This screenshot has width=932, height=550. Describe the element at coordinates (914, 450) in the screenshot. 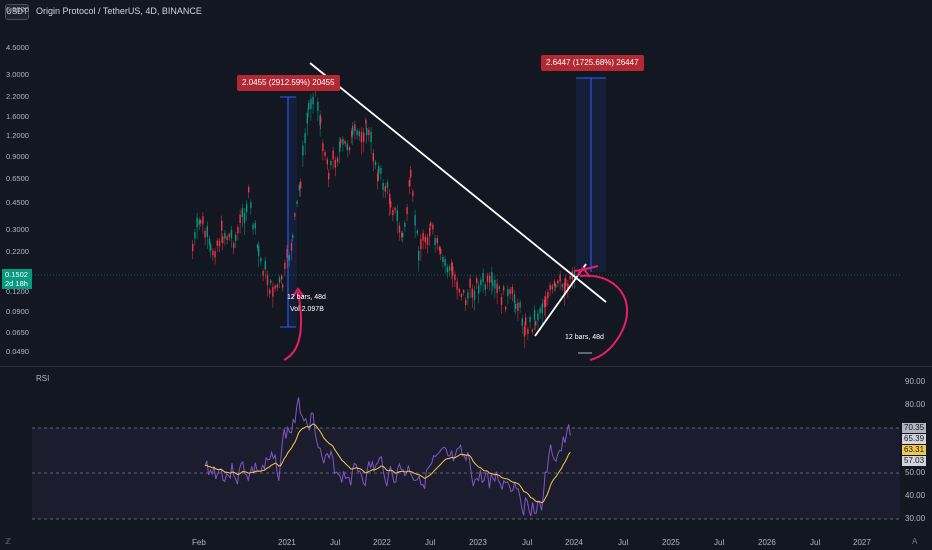

I see `rsi-tag-3: 63.31` at that location.